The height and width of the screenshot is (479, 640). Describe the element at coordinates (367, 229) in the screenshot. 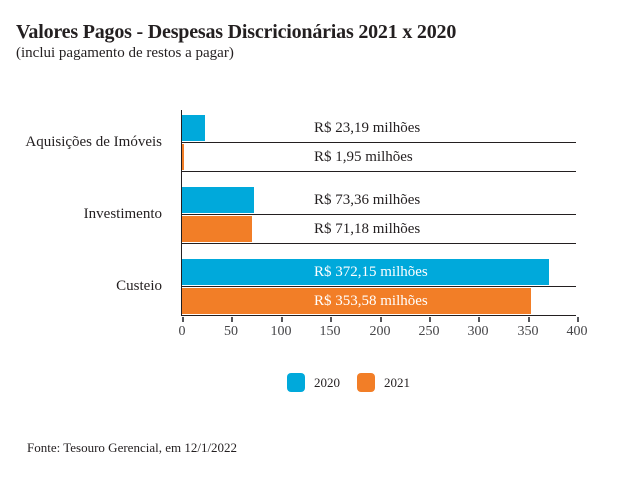

I see `bar-value-label: R$ 71,18 milhões` at that location.